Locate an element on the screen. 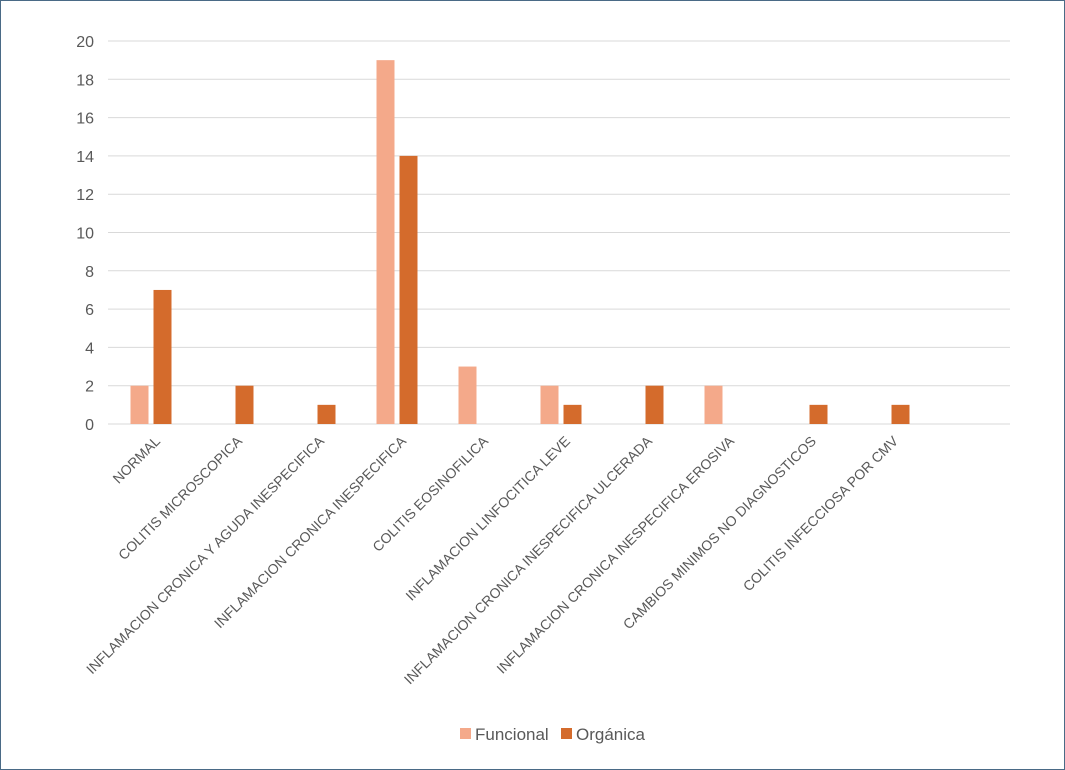  y-tick-label: 8 is located at coordinates (89, 272).